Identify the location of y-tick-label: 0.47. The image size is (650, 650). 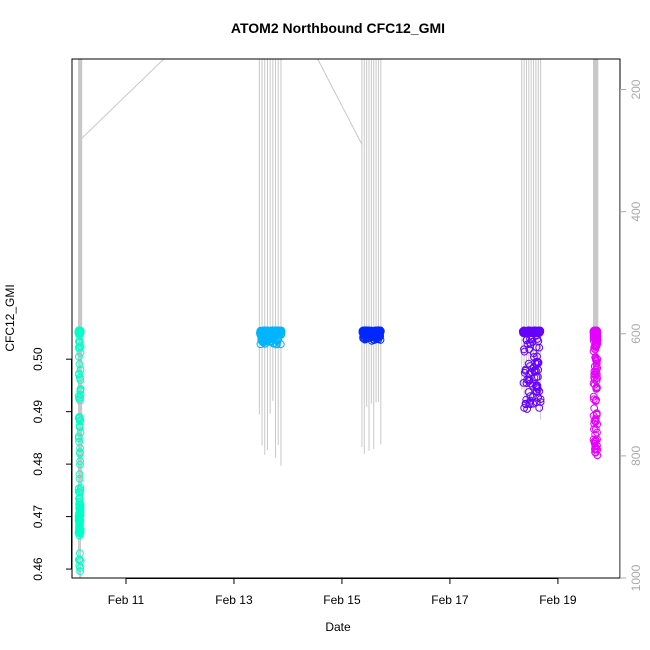
(38, 517).